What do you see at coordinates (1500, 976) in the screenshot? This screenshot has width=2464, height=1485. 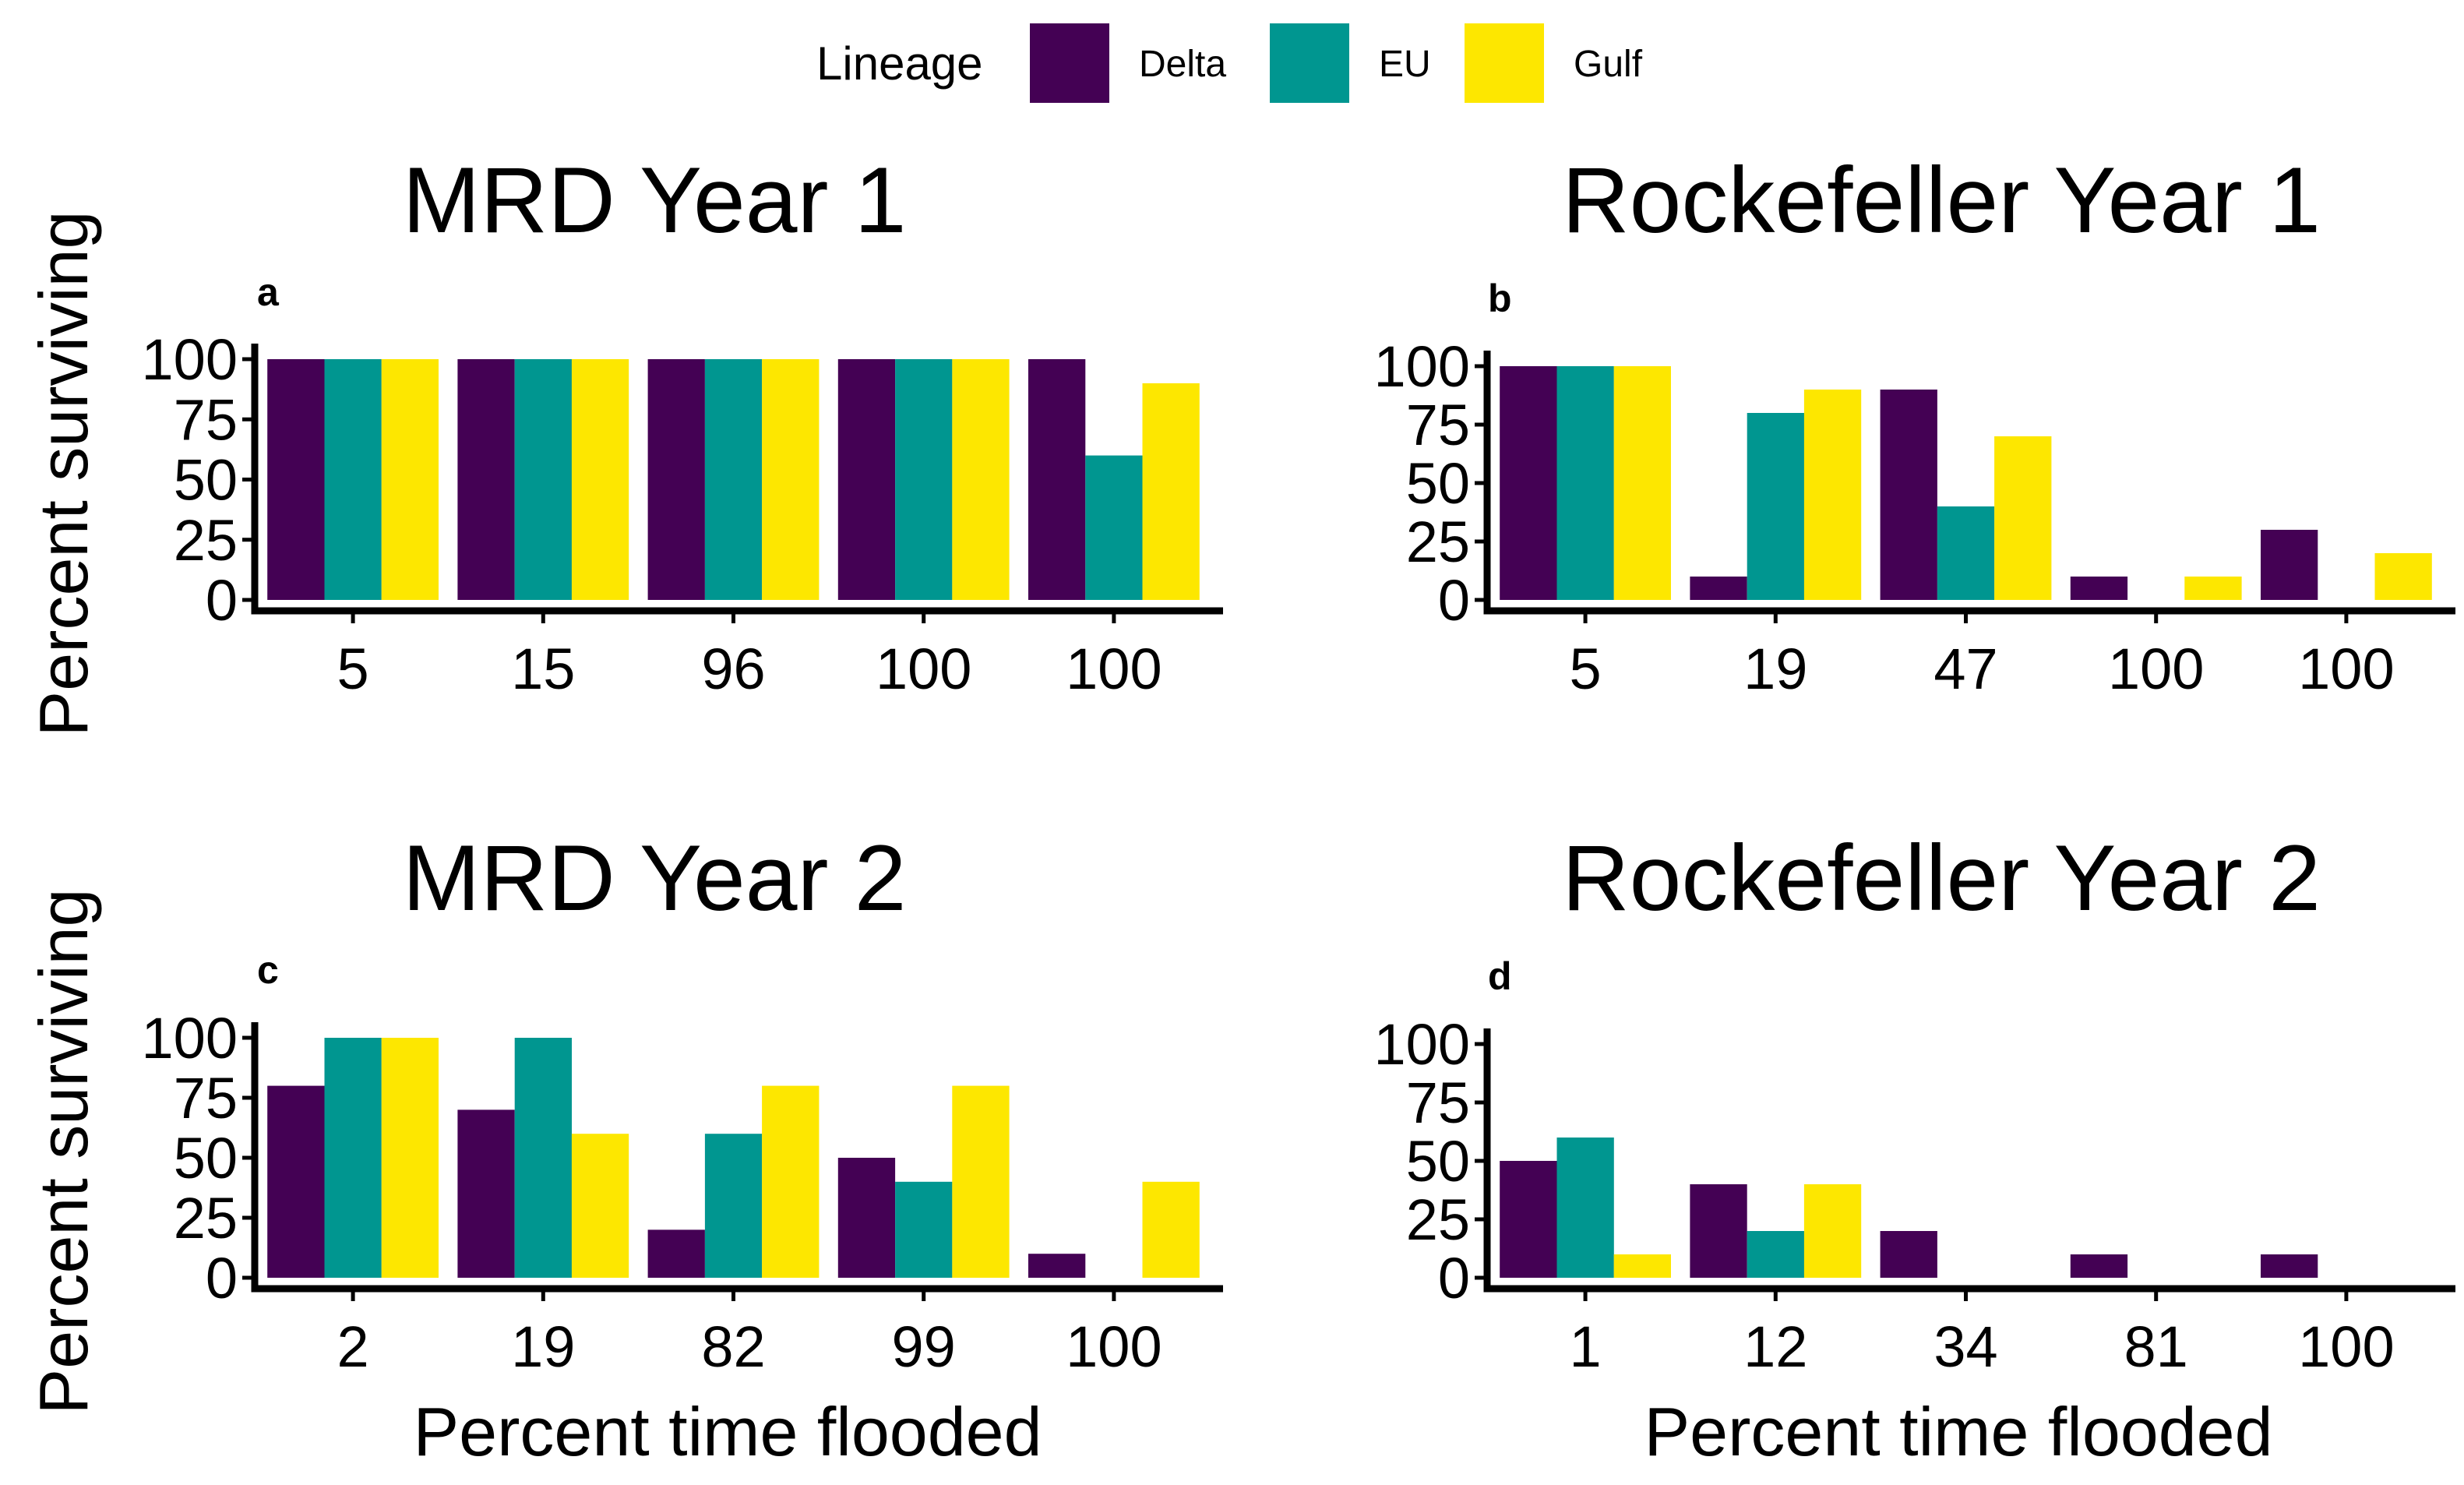 I see `panel-d-tag: d` at bounding box center [1500, 976].